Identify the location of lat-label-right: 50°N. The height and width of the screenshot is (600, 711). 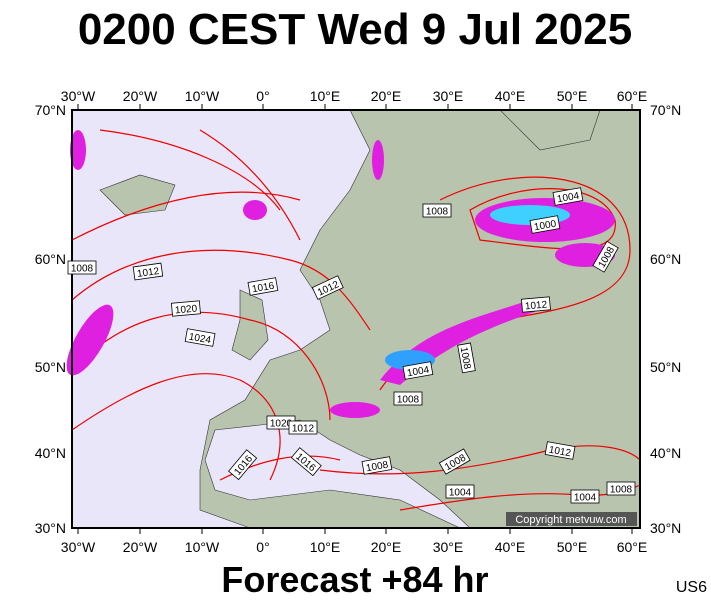
(665, 367).